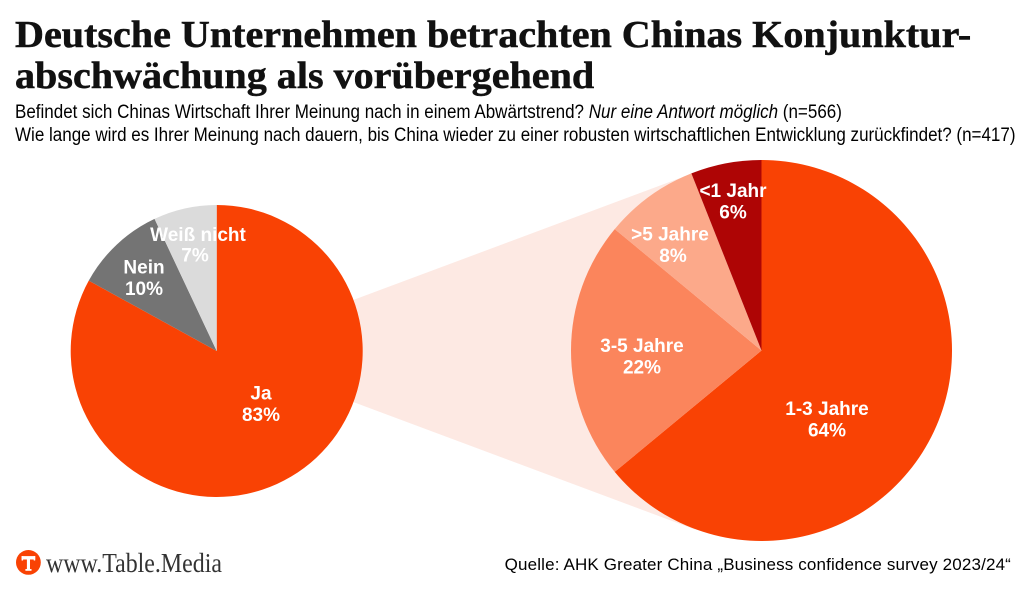 Image resolution: width=1024 pixels, height=590 pixels. What do you see at coordinates (673, 256) in the screenshot?
I see `svg-text: 8%` at bounding box center [673, 256].